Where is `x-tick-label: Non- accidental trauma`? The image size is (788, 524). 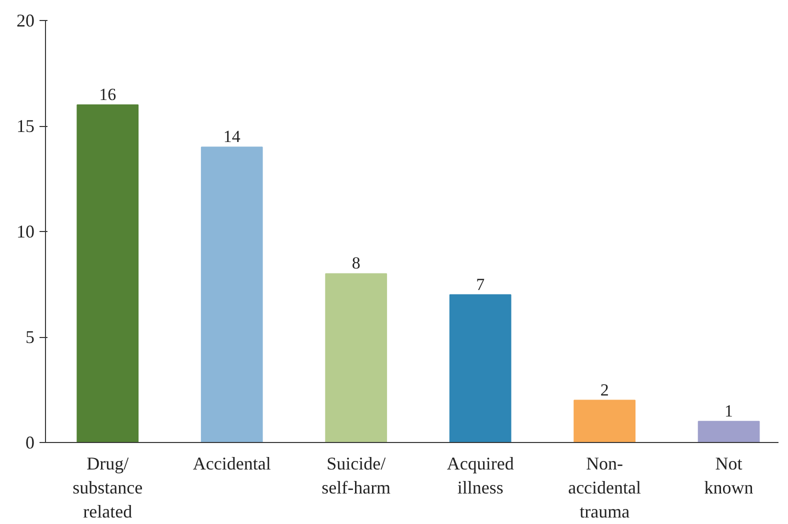 x-tick-label: Non- accidental trauma is located at coordinates (605, 488).